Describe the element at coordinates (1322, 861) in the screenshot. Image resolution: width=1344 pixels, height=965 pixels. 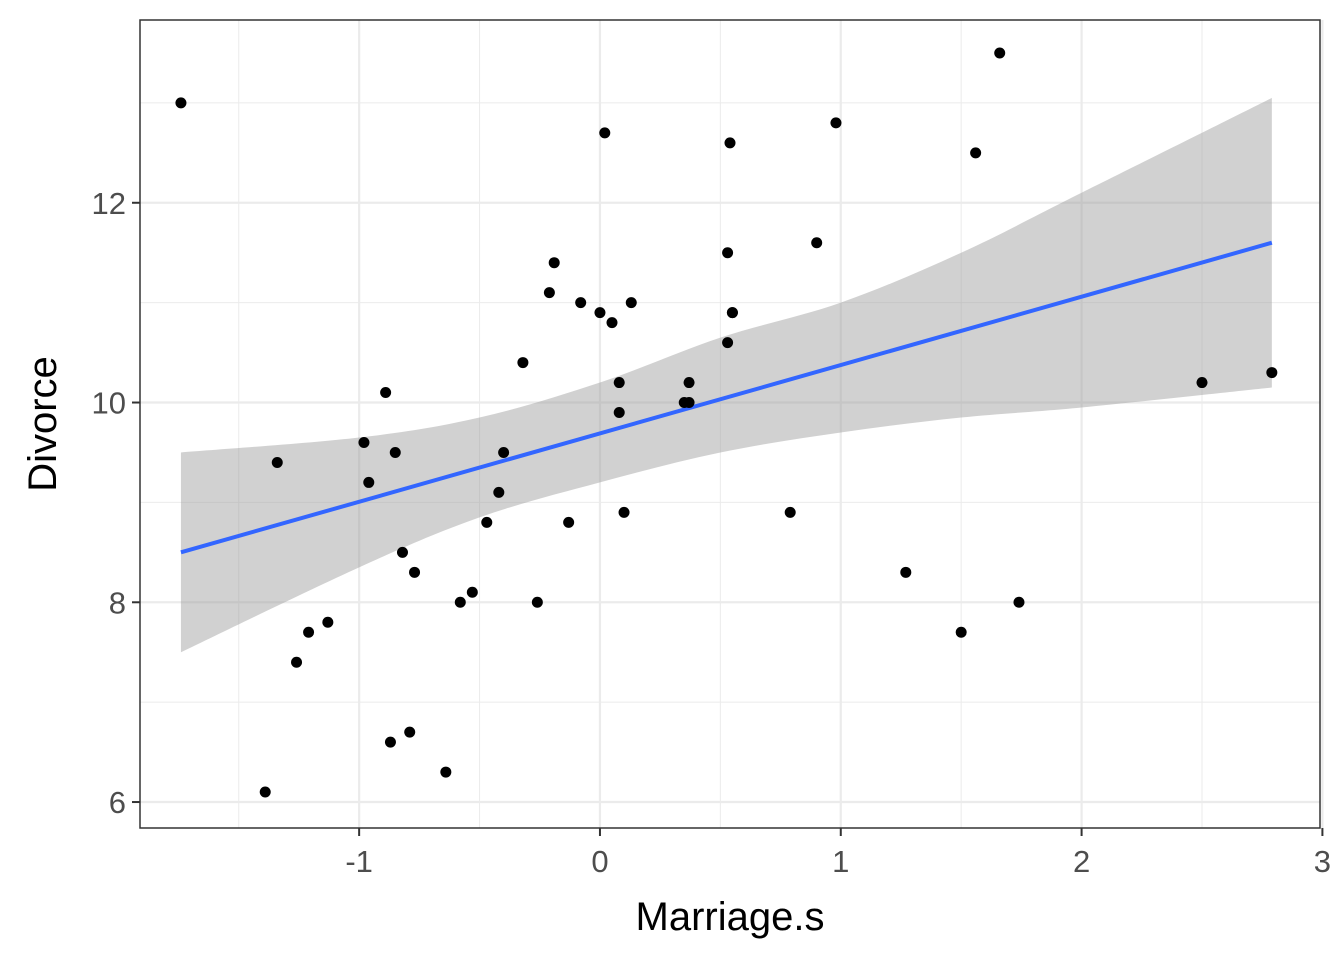
I see `x-tick-label: 3` at that location.